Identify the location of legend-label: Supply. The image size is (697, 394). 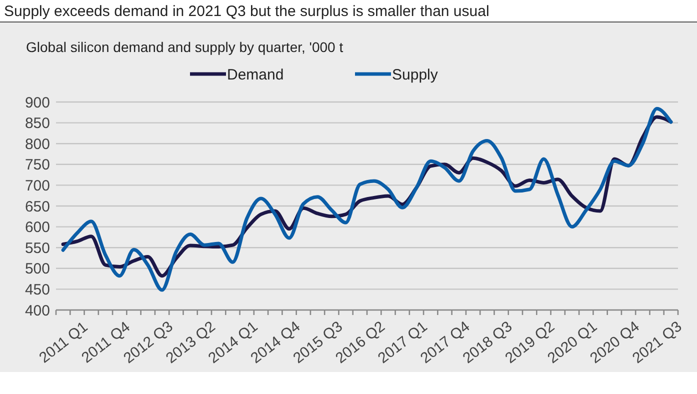
(415, 75).